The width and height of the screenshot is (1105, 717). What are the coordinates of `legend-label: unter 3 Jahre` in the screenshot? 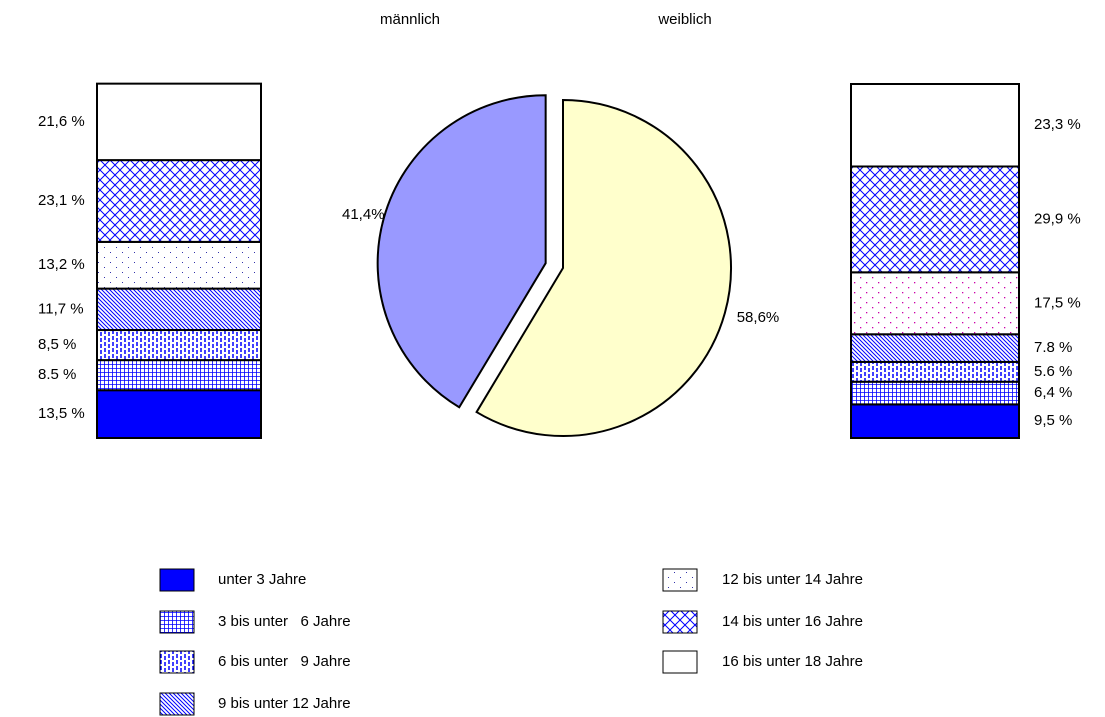 It's located at (262, 579).